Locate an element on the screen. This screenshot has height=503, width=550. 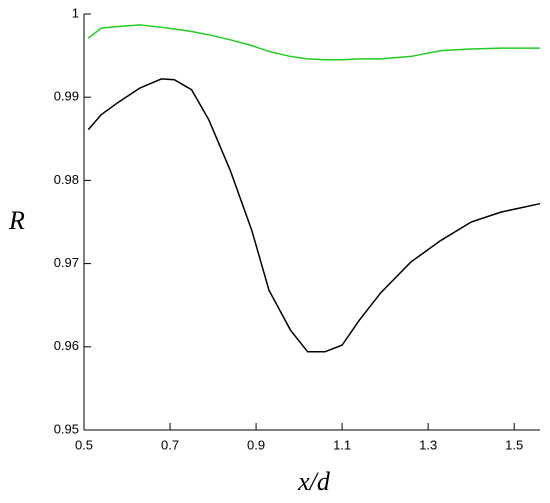
x-tick-label: 0.5 is located at coordinates (84, 444).